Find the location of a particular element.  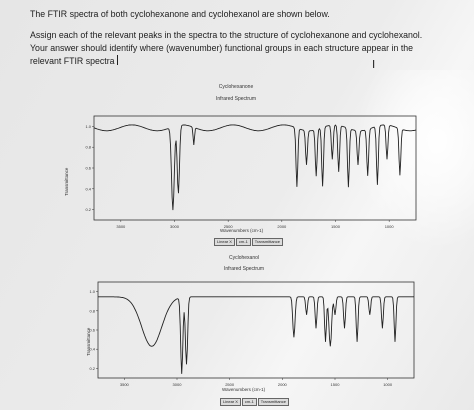

chart-1-controls: Linear X cm-1 Transmittance is located at coordinates (248, 242).